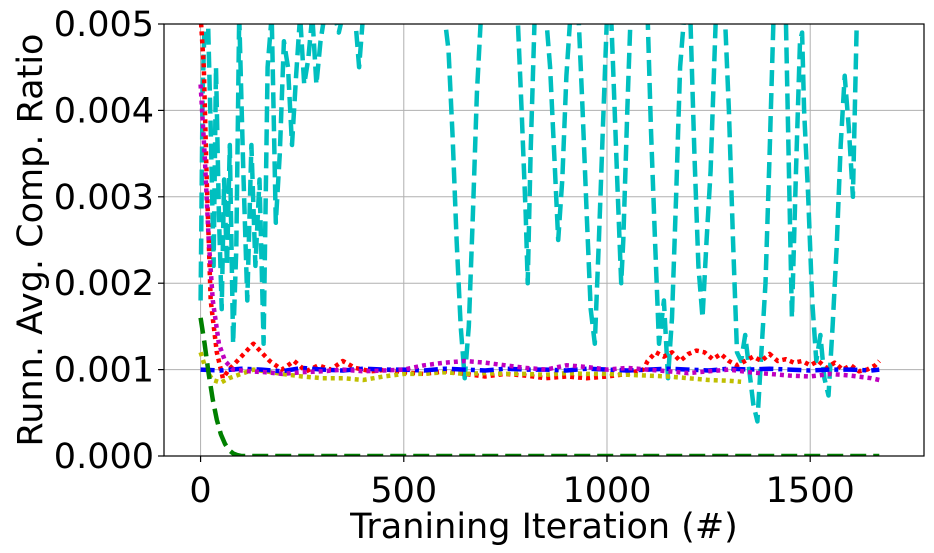  I want to click on x-axis: 0 500 1000 1500, so click(522, 483).